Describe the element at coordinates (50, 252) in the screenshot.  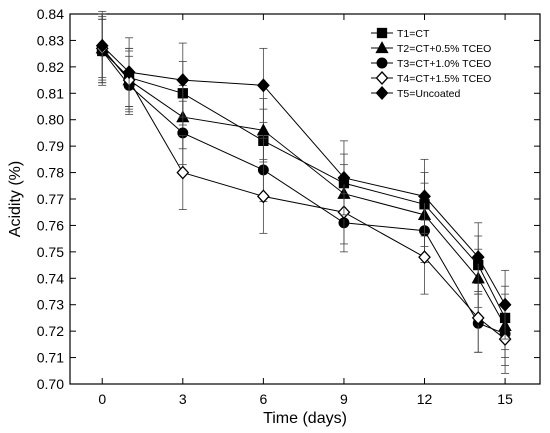
I see `y-tick-label: 0.75` at that location.